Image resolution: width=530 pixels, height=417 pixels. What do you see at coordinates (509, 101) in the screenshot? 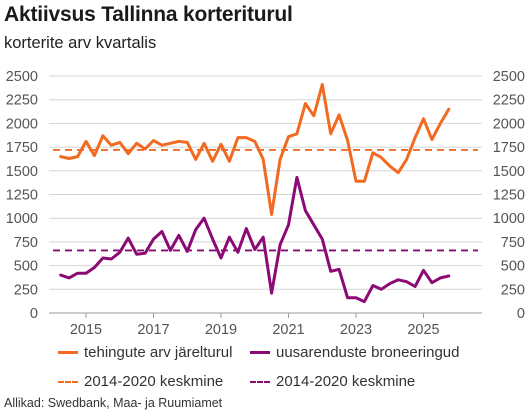
I see `y-tick-right-2250: 2250` at bounding box center [509, 101].